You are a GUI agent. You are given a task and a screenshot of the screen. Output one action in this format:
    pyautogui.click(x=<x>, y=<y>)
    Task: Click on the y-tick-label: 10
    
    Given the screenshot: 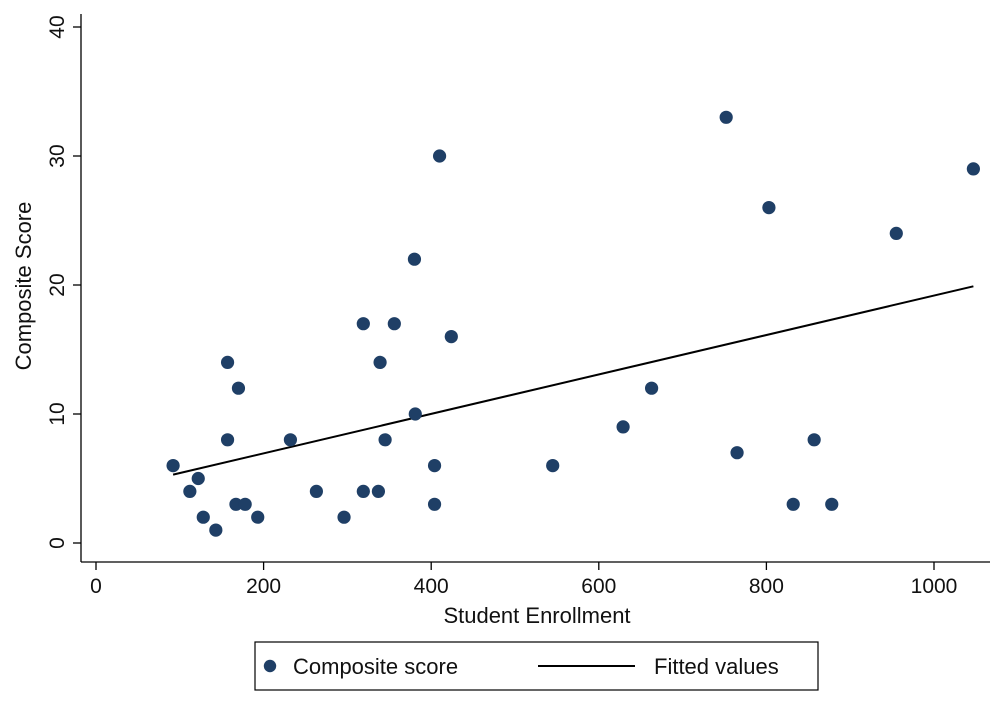 What is the action you would take?
    pyautogui.click(x=57, y=413)
    